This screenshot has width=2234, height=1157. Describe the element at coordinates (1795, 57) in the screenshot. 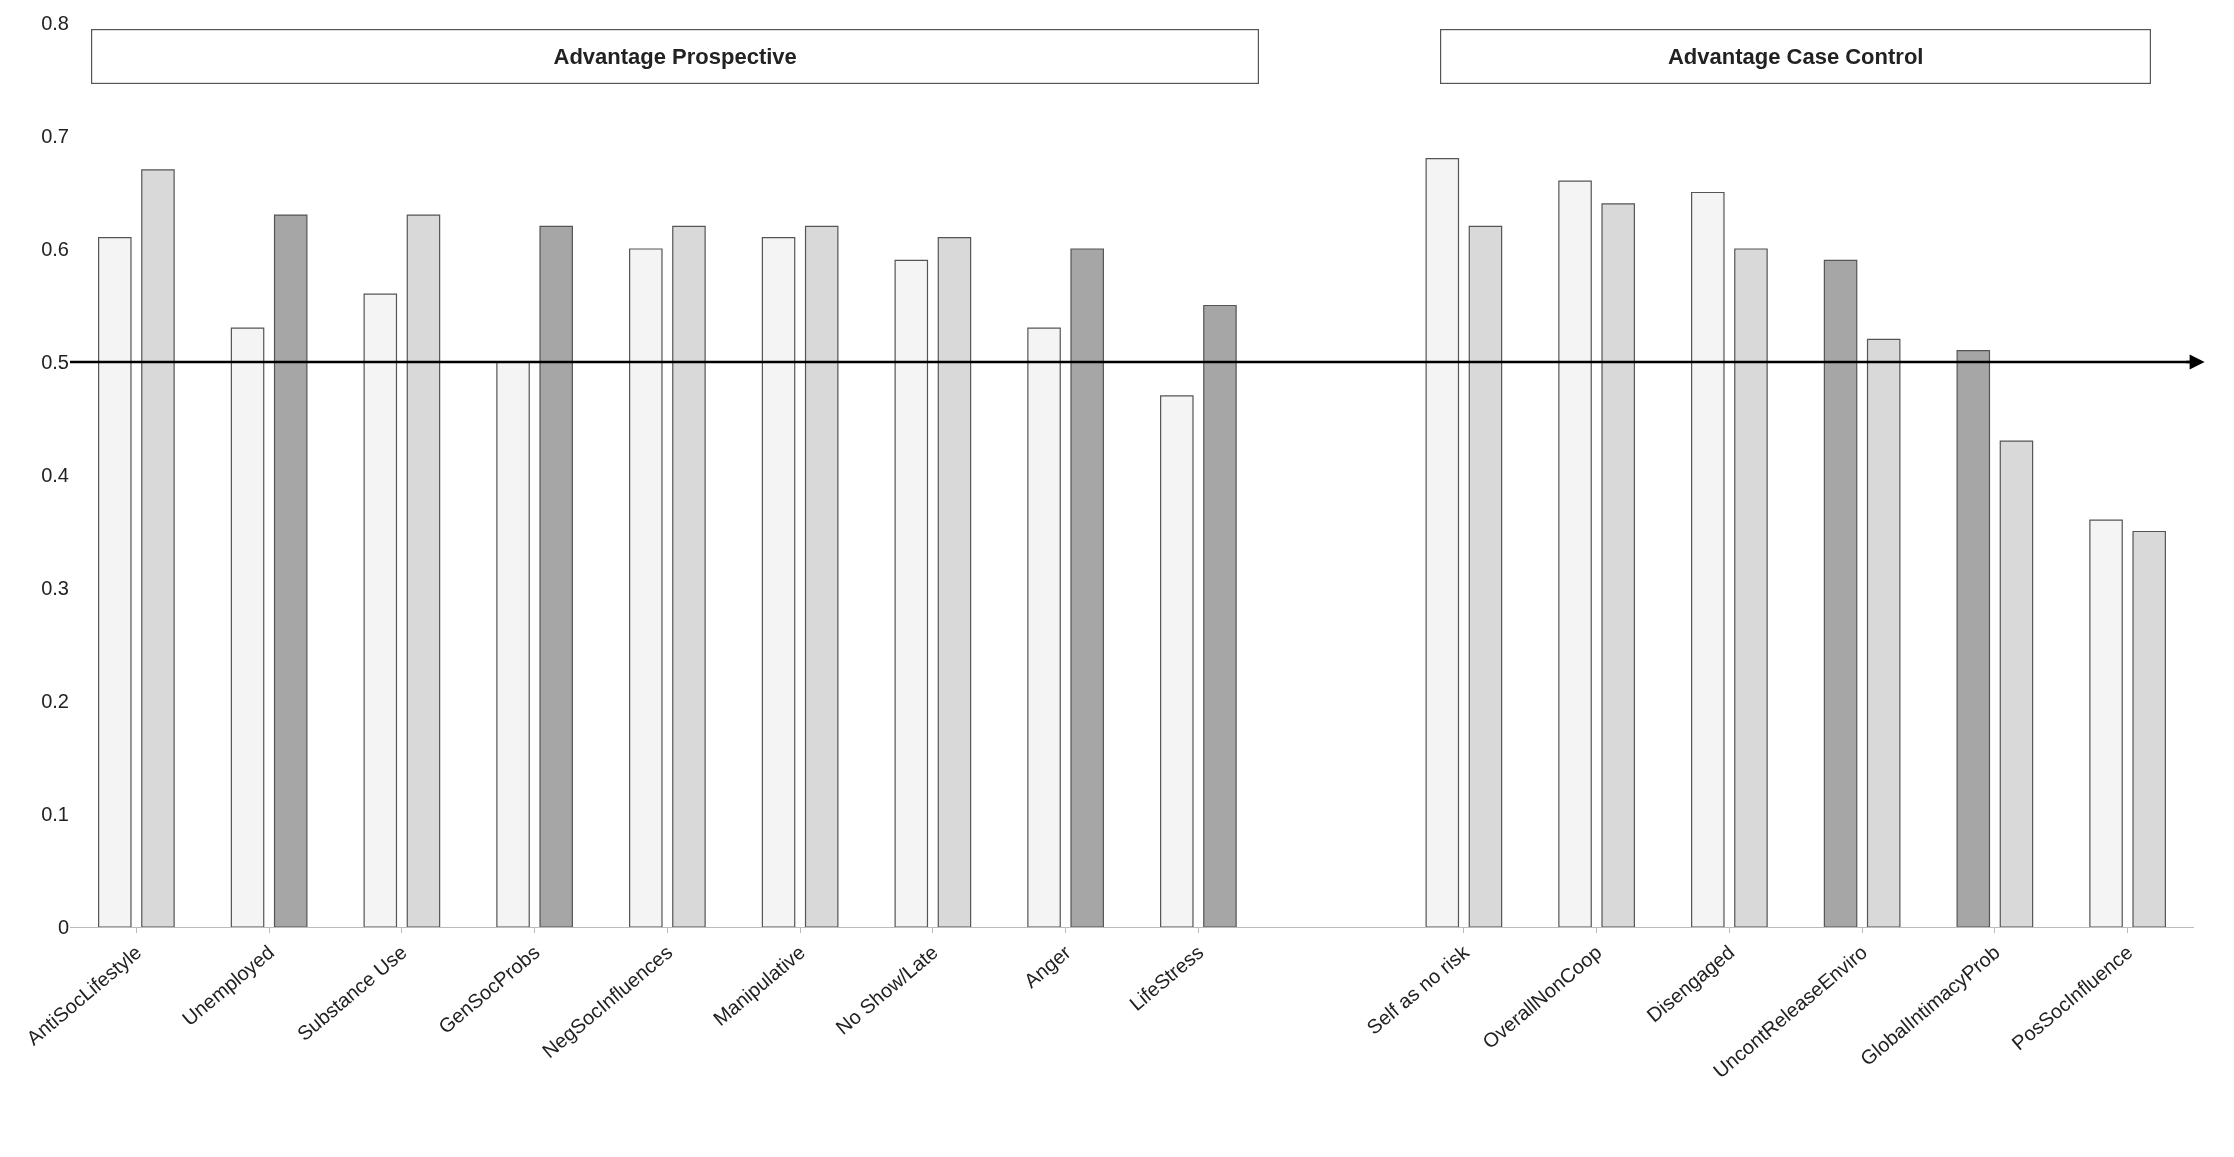

I see `annotation: Advantage Case Control` at that location.